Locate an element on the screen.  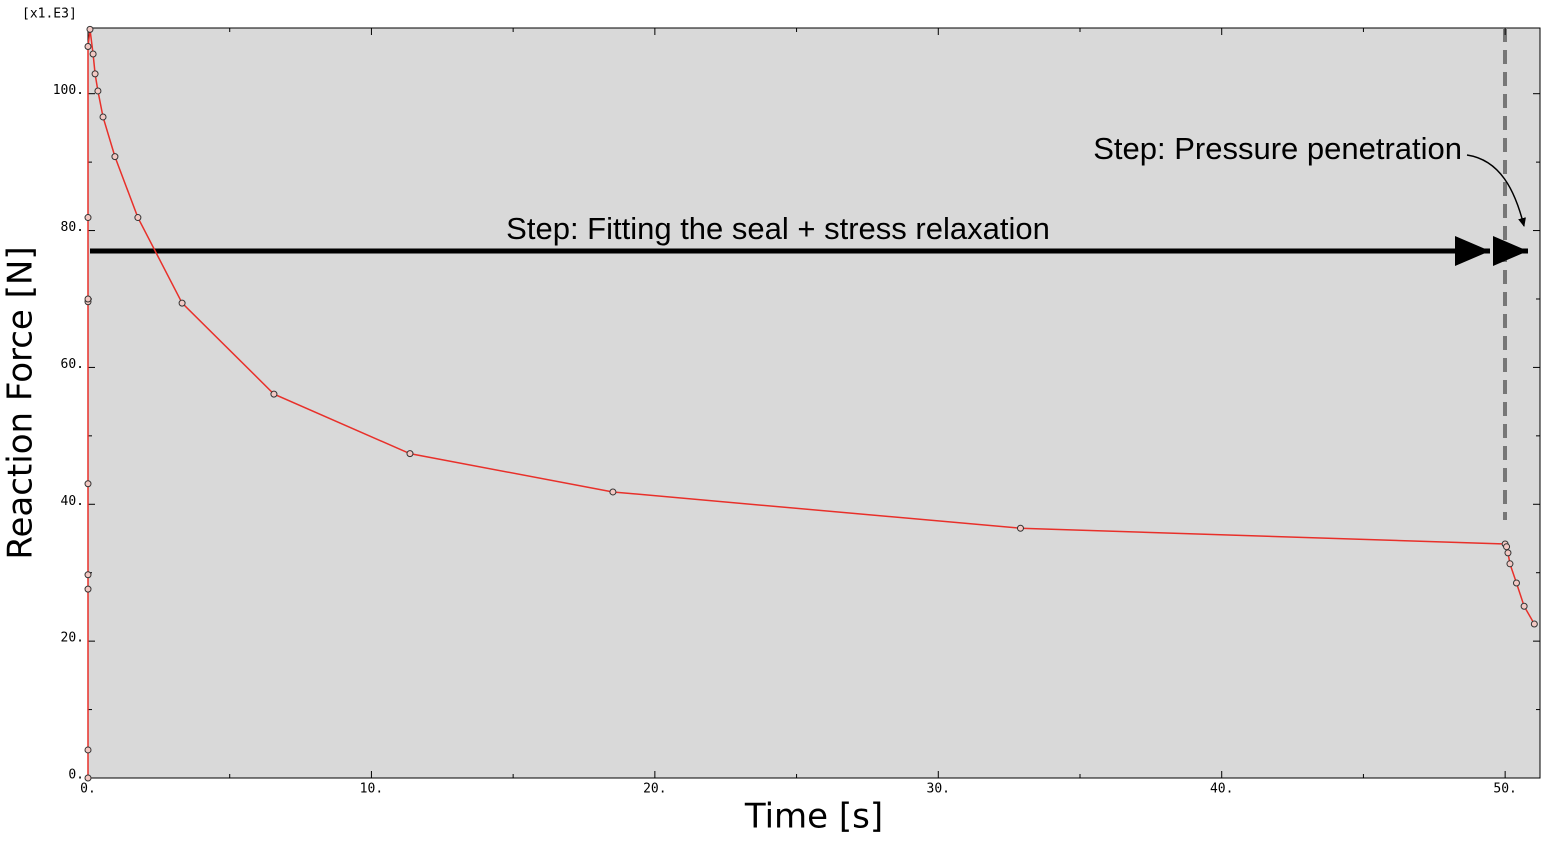
y-axis-title: Reaction Force [N] is located at coordinates (21, 402).